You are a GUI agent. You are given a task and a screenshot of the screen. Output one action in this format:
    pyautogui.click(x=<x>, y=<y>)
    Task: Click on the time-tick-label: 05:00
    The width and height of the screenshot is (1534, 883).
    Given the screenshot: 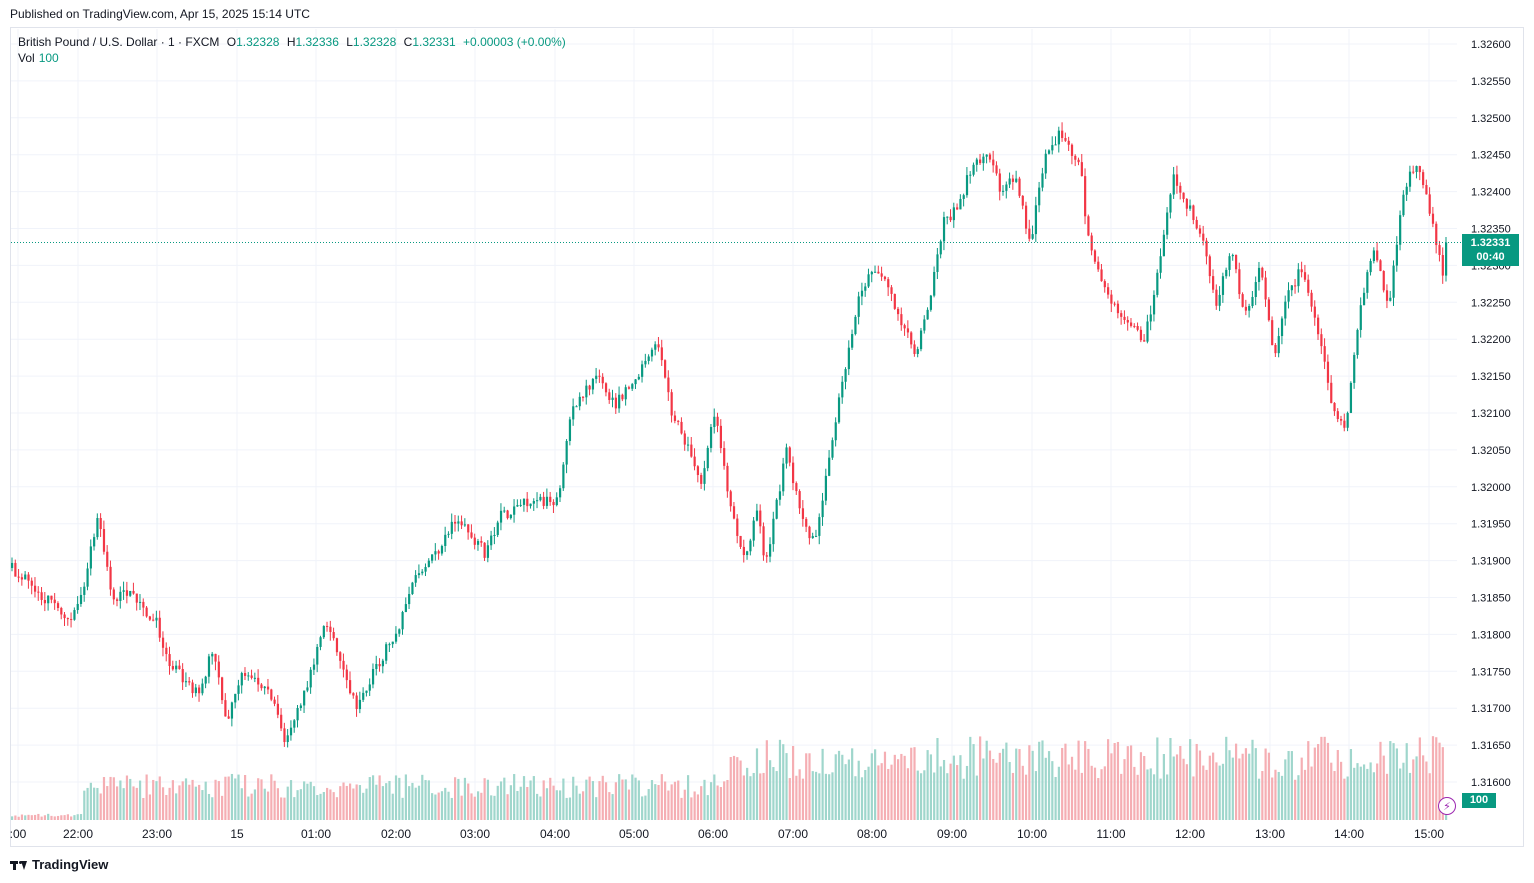 What is the action you would take?
    pyautogui.click(x=634, y=834)
    